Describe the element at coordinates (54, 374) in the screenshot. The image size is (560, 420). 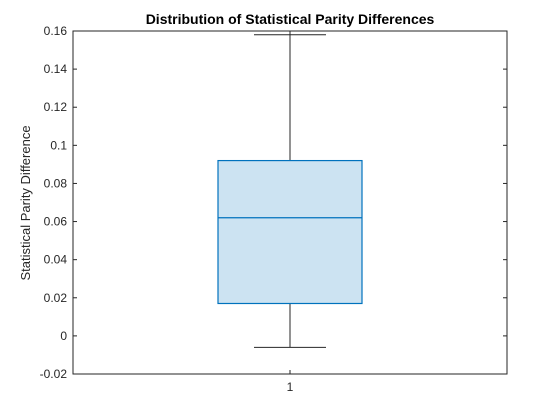
I see `y-tick-label: -0.02` at that location.